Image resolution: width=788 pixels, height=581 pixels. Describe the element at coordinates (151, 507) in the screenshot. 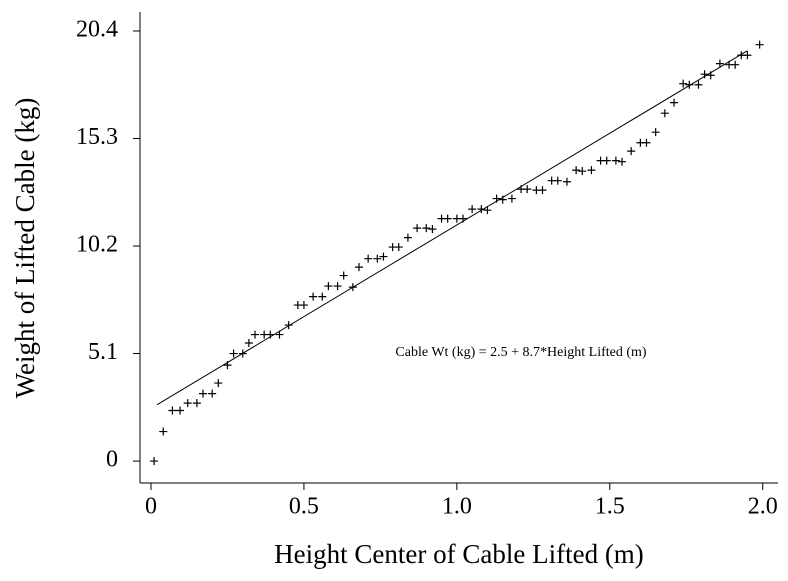

I see `x-tick-label: 0` at that location.